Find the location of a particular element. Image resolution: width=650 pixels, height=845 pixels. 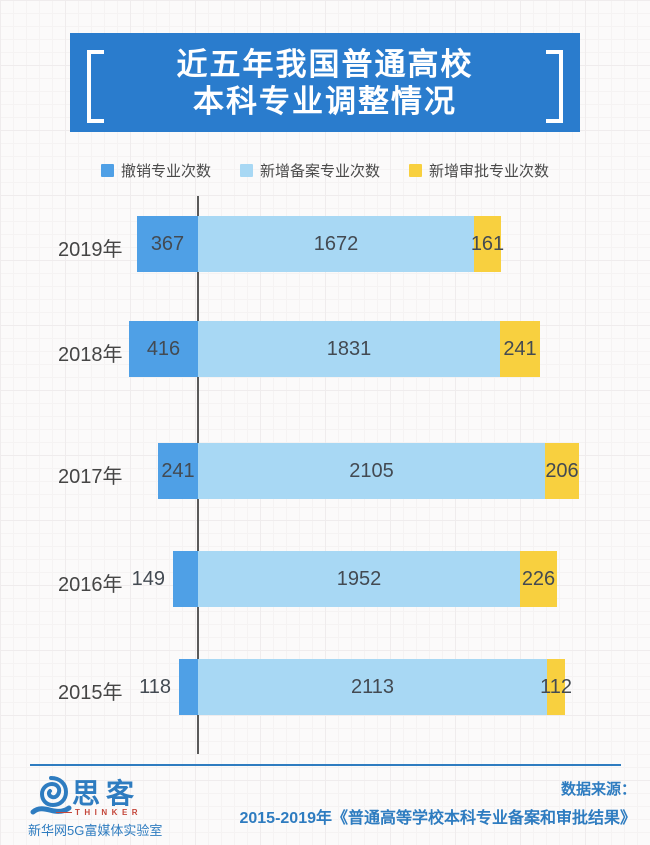

left-bracket-decoration is located at coordinates (95, 86).